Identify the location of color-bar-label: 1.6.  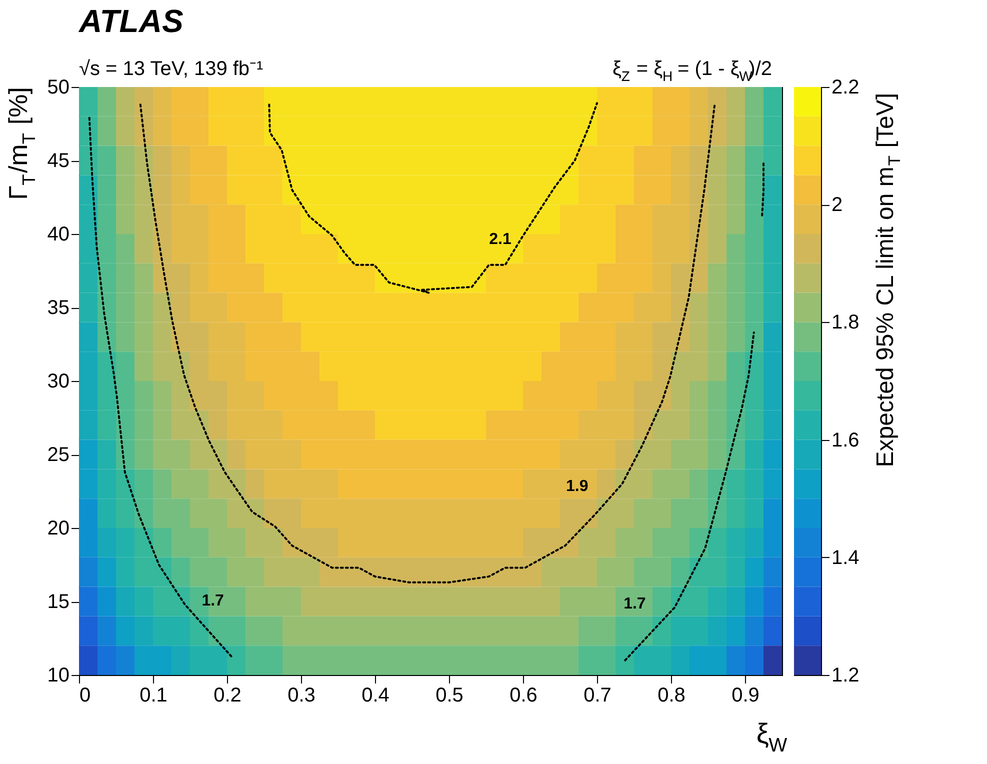
(846, 440).